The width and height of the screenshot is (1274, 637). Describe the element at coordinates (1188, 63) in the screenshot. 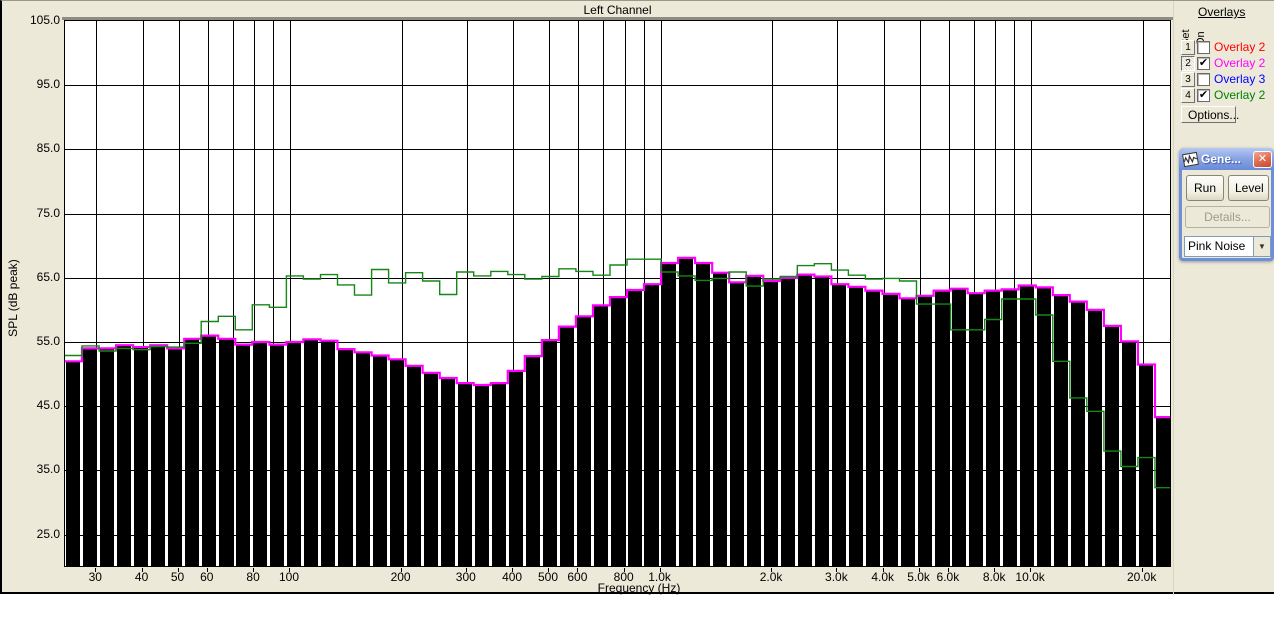

I see `overlay-set-button-2: 2` at that location.